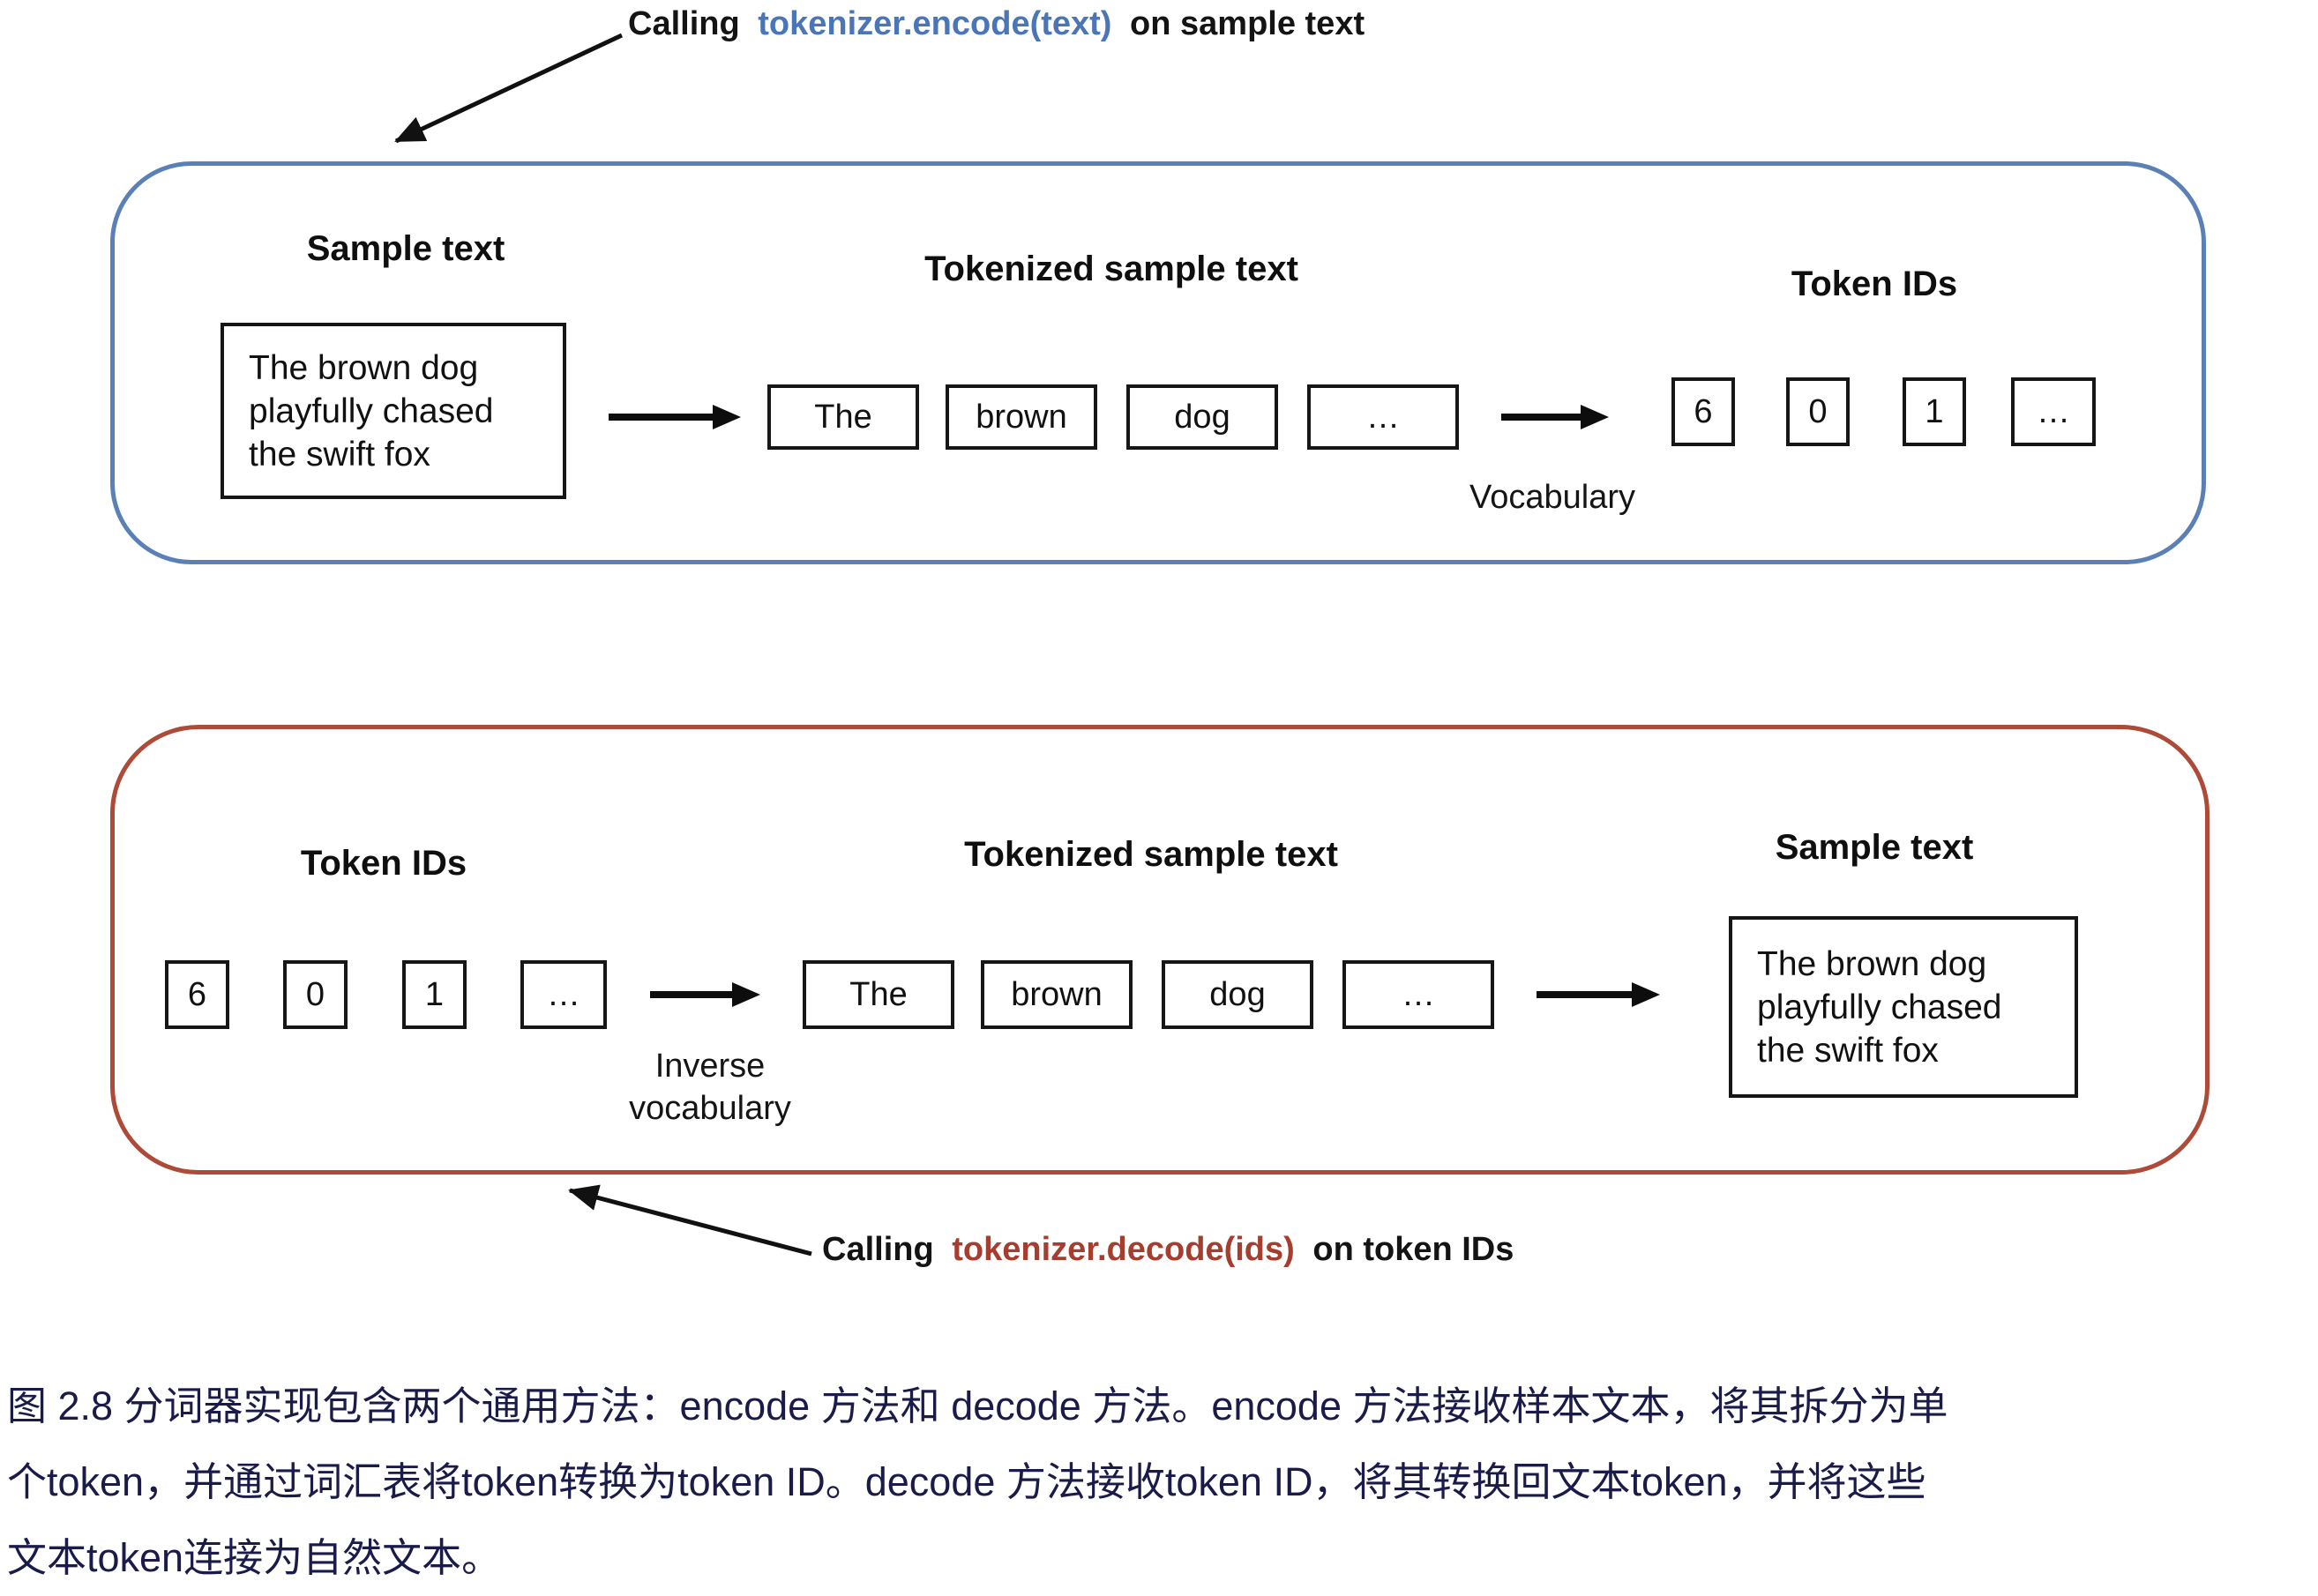 The width and height of the screenshot is (2318, 1596). What do you see at coordinates (935, 23) in the screenshot?
I see `encode-call-code: tokenizer.encode(text)` at bounding box center [935, 23].